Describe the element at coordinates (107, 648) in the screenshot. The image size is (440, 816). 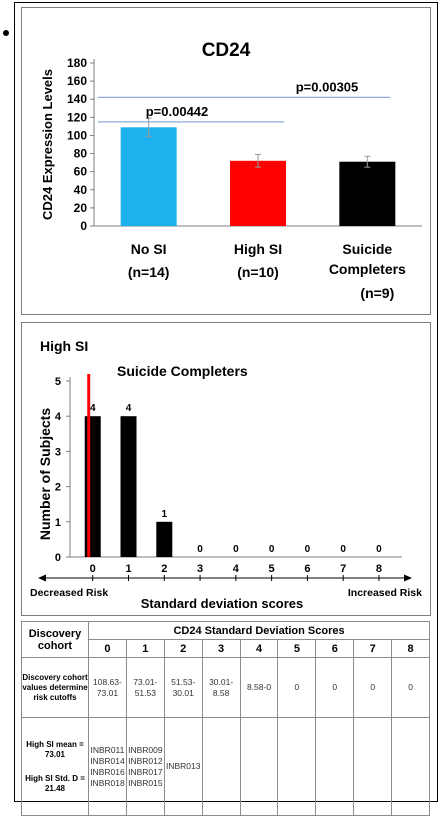
I see `table-col-header: 0` at that location.